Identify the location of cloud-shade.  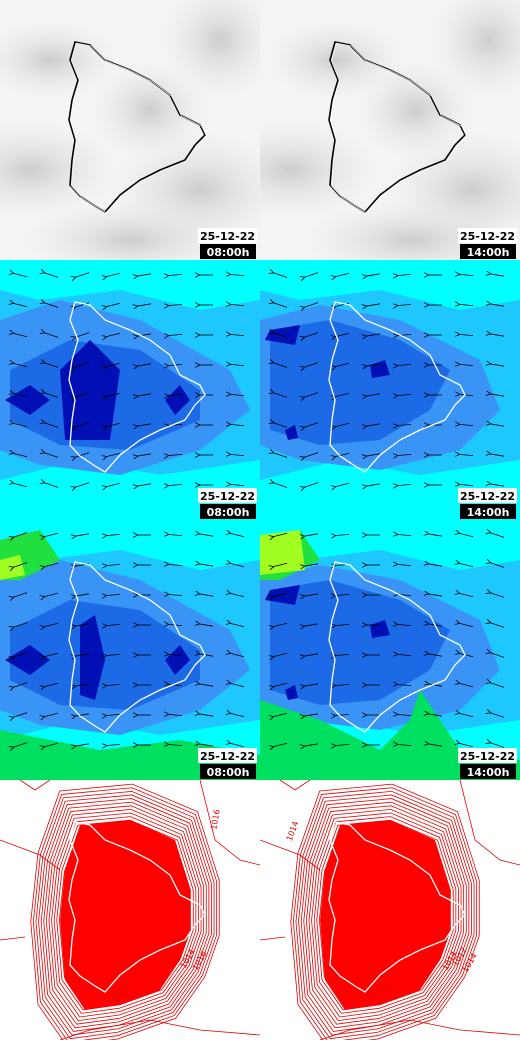
(150, 110).